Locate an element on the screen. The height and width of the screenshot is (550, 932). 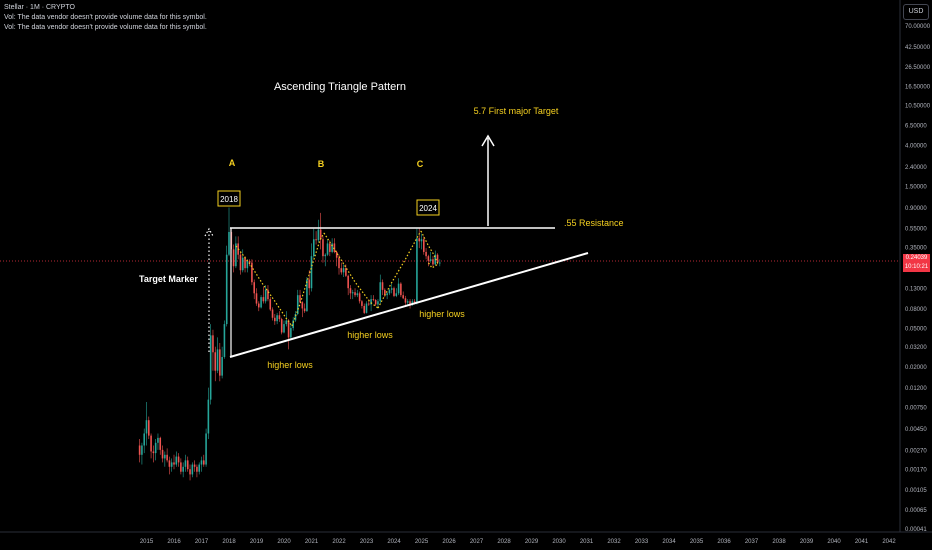
price-tick-label: 0.00105 is located at coordinates (916, 491).